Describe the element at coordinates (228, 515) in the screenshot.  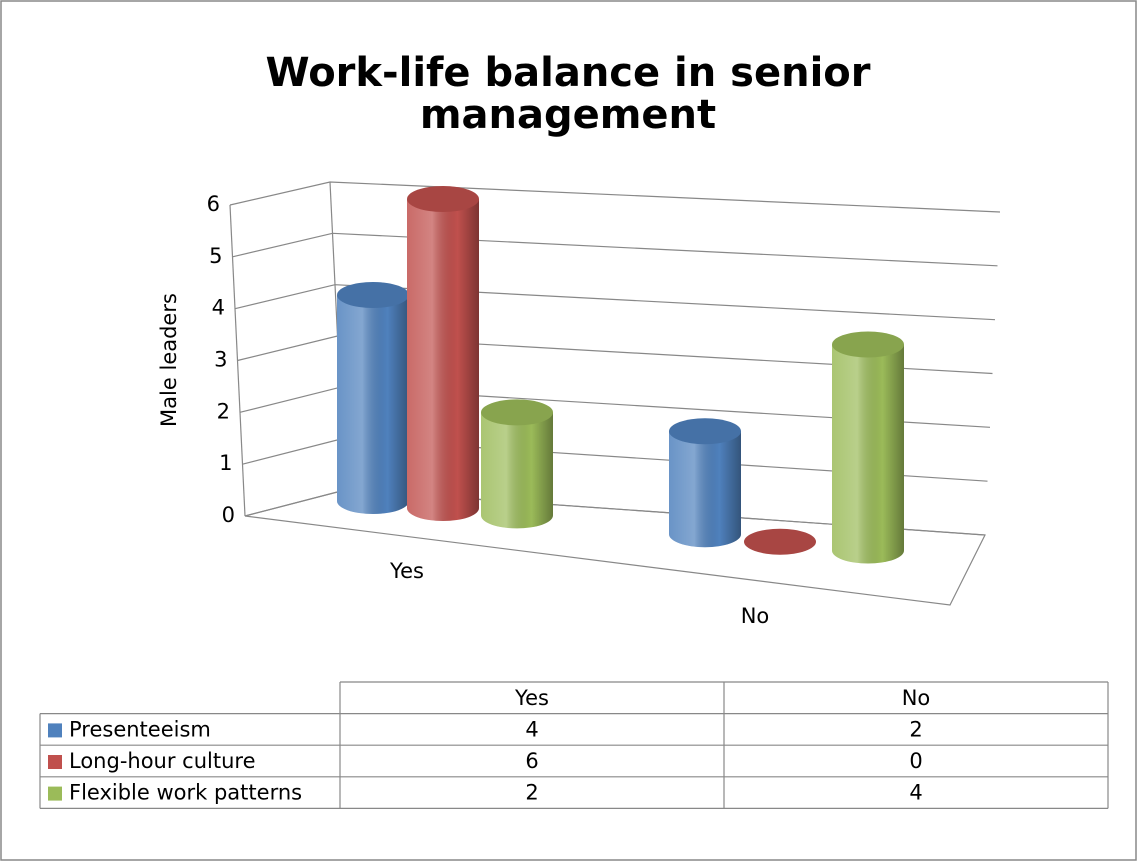
I see `y-tick-label: 0` at that location.